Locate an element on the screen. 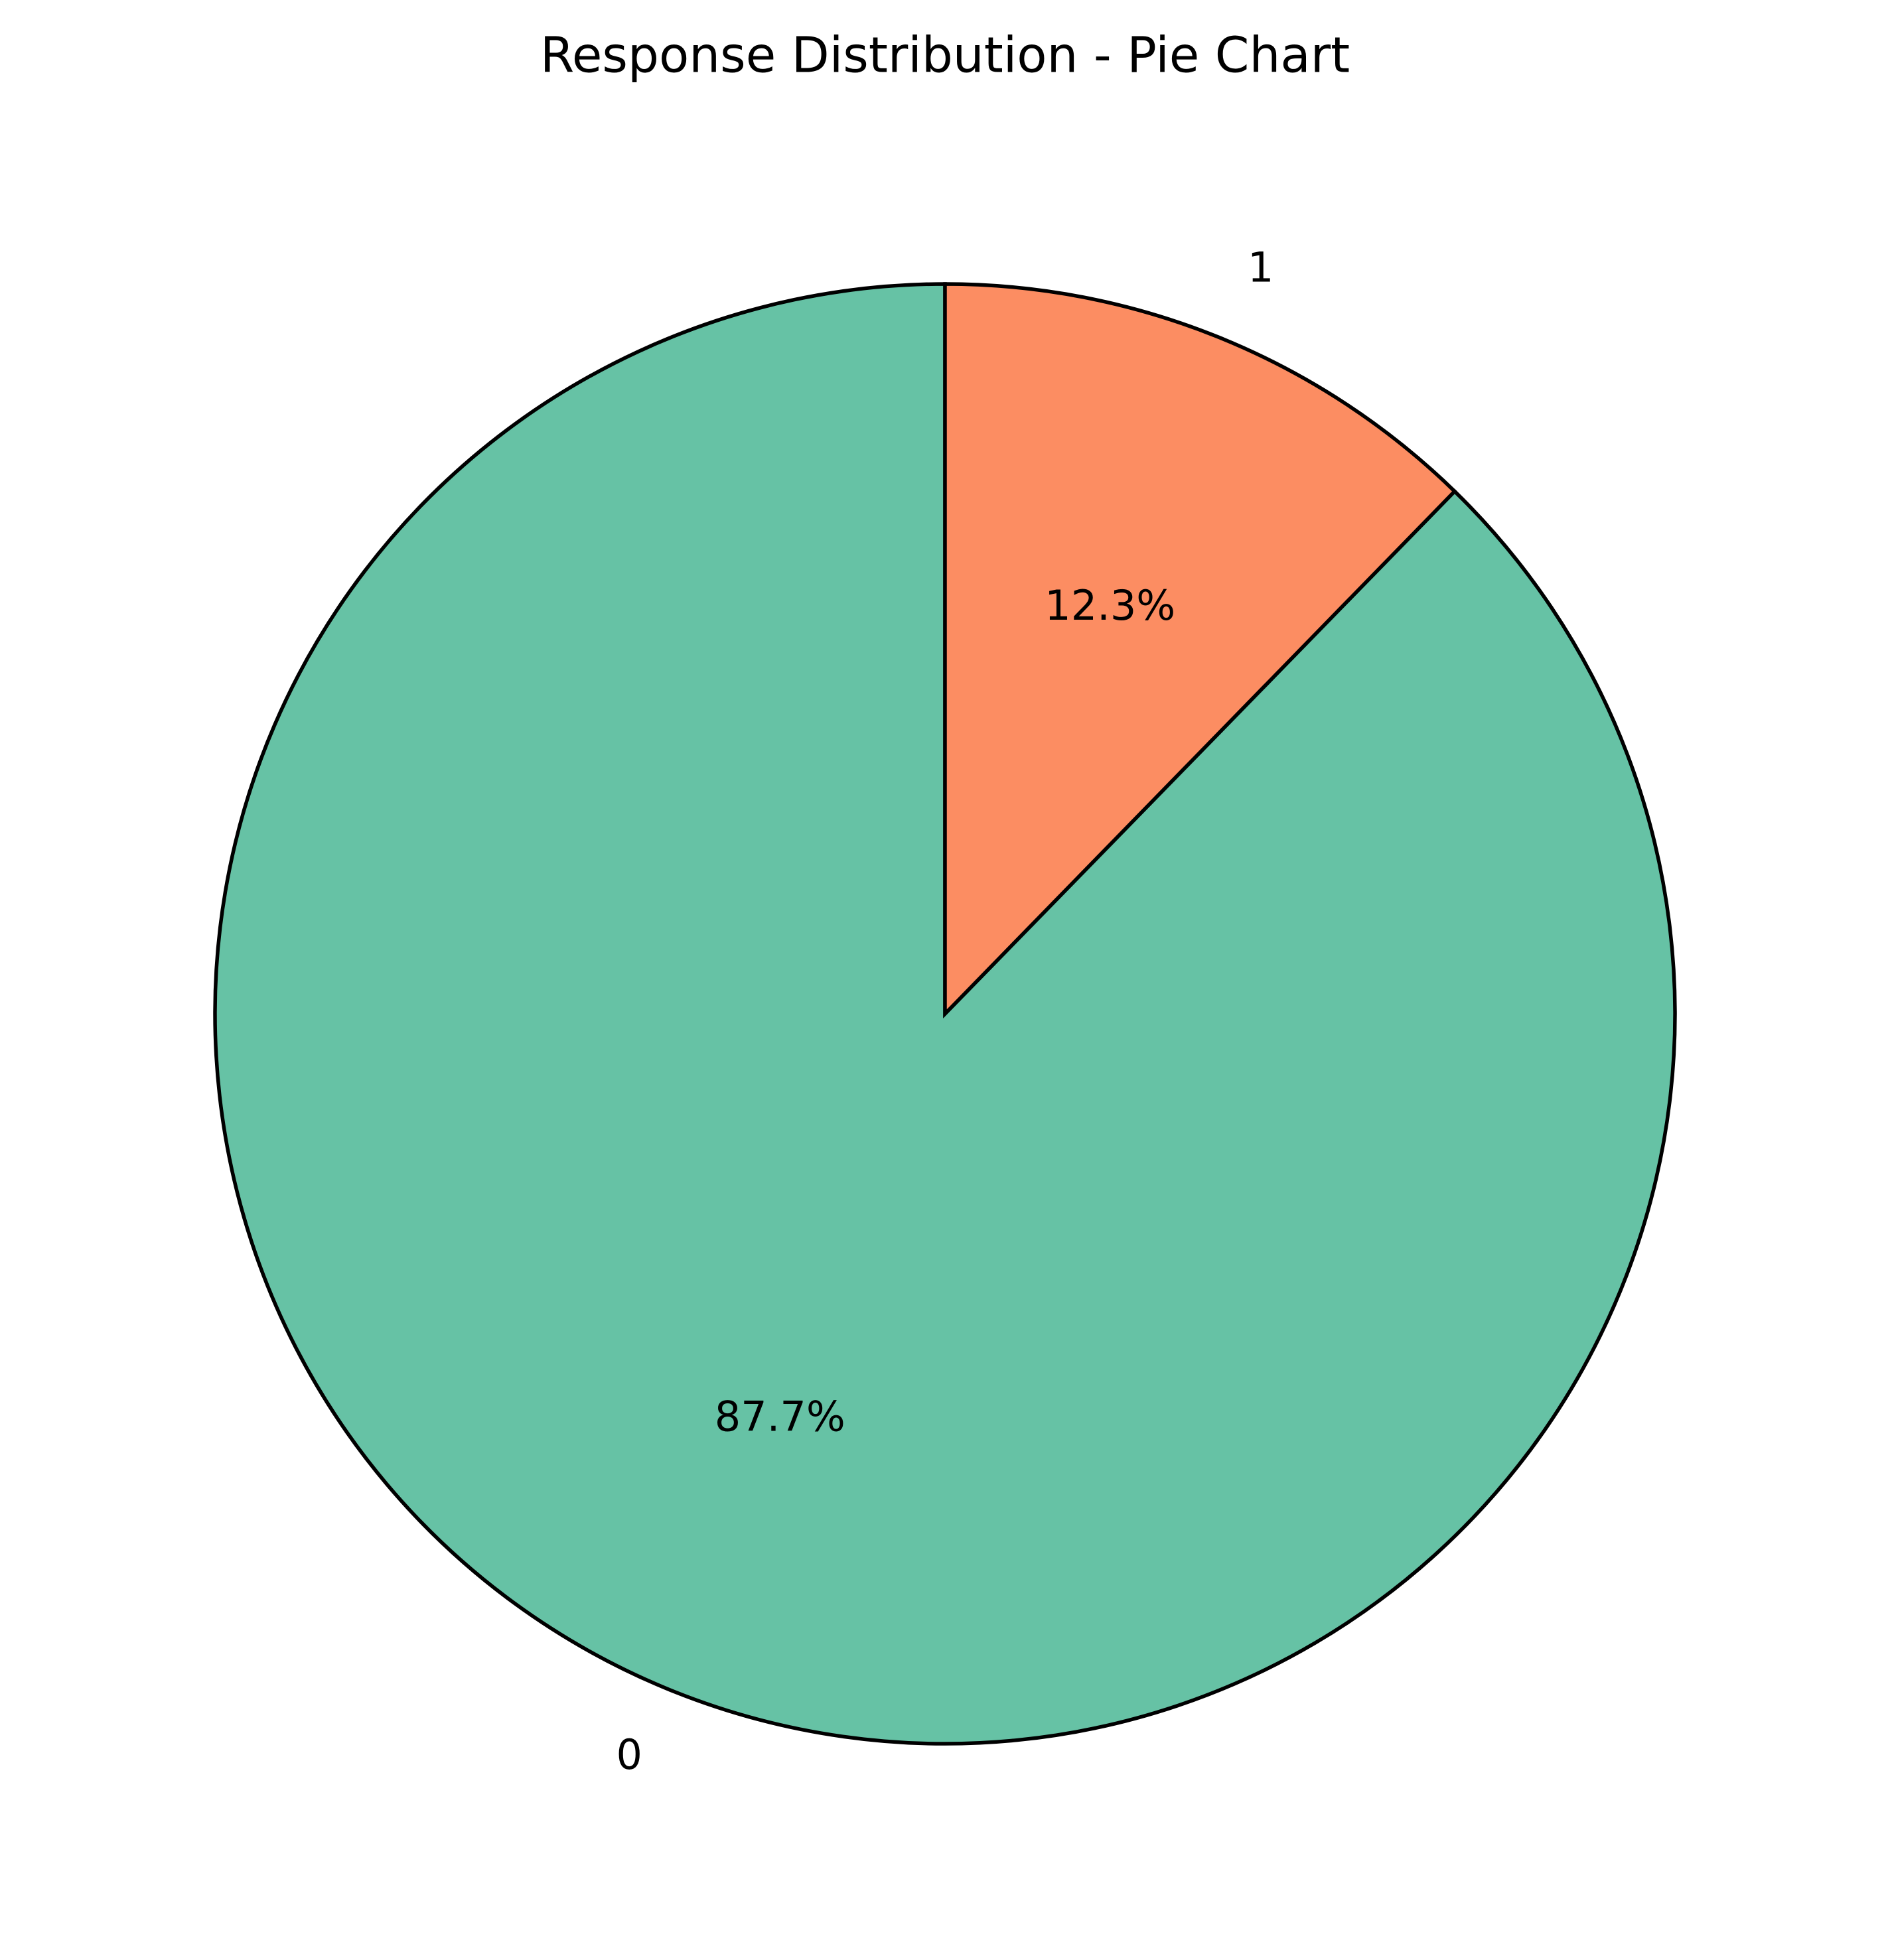 The image size is (1890, 1960). percent-label-0: 87.7% is located at coordinates (780, 1416).